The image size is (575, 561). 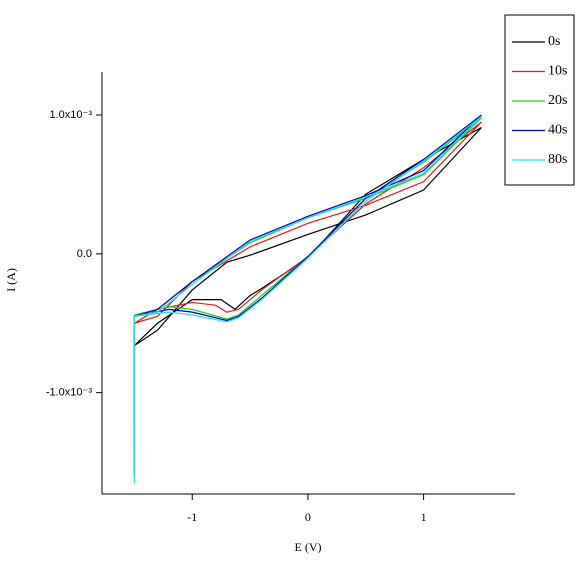 What do you see at coordinates (557, 100) in the screenshot?
I see `legend-label: 20s` at bounding box center [557, 100].